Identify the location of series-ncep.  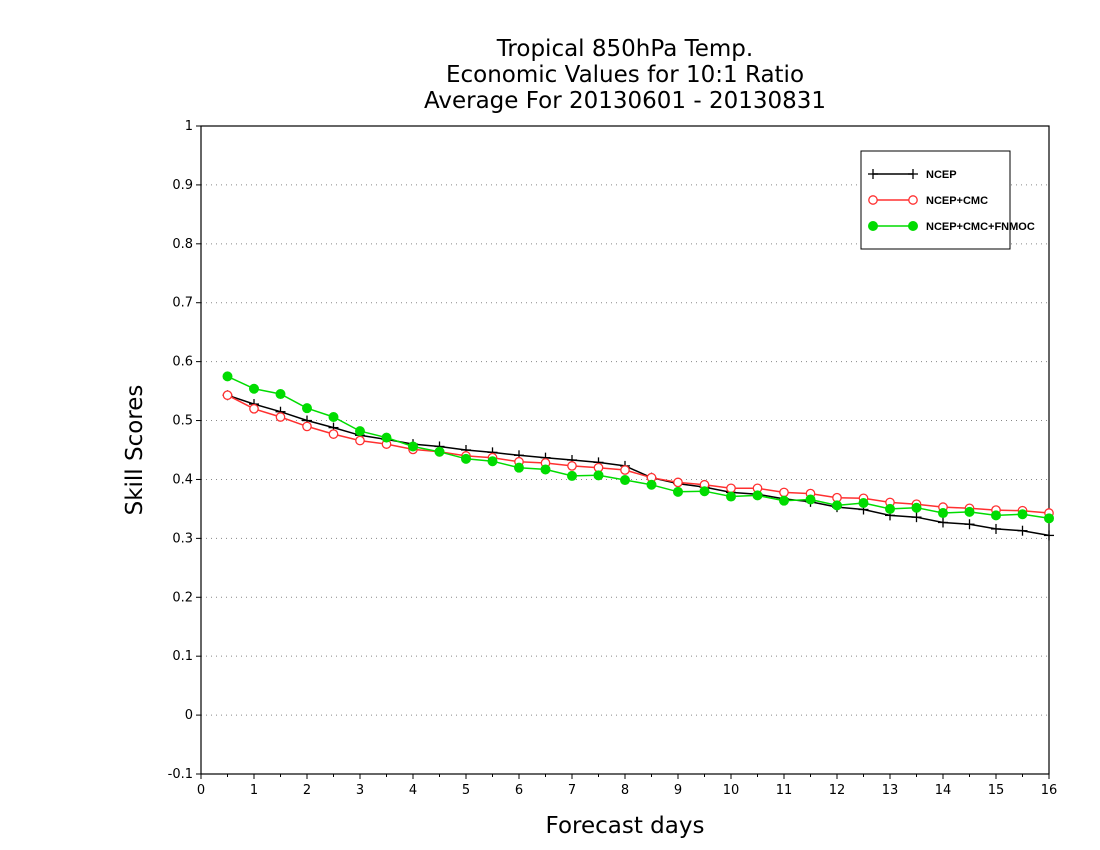
(638, 465).